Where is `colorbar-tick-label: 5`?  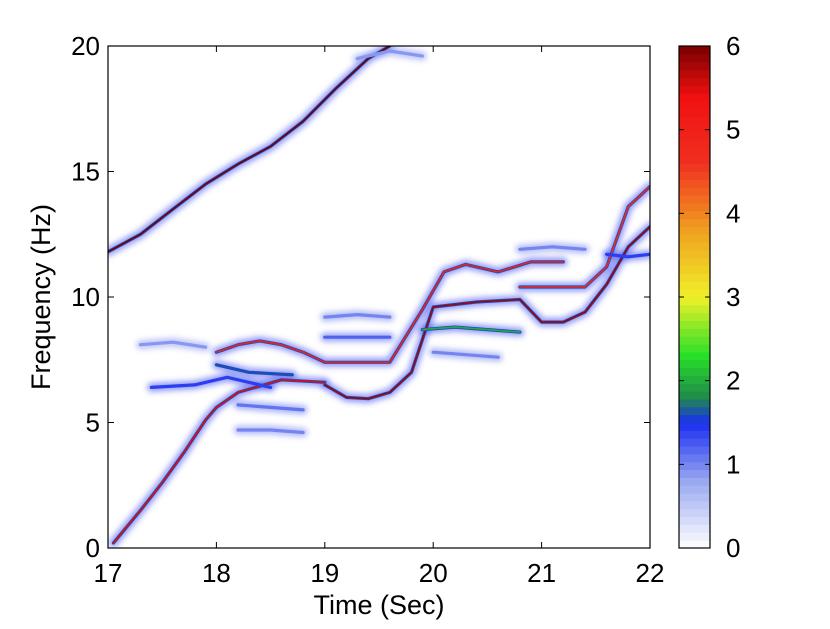
colorbar-tick-label: 5 is located at coordinates (733, 130).